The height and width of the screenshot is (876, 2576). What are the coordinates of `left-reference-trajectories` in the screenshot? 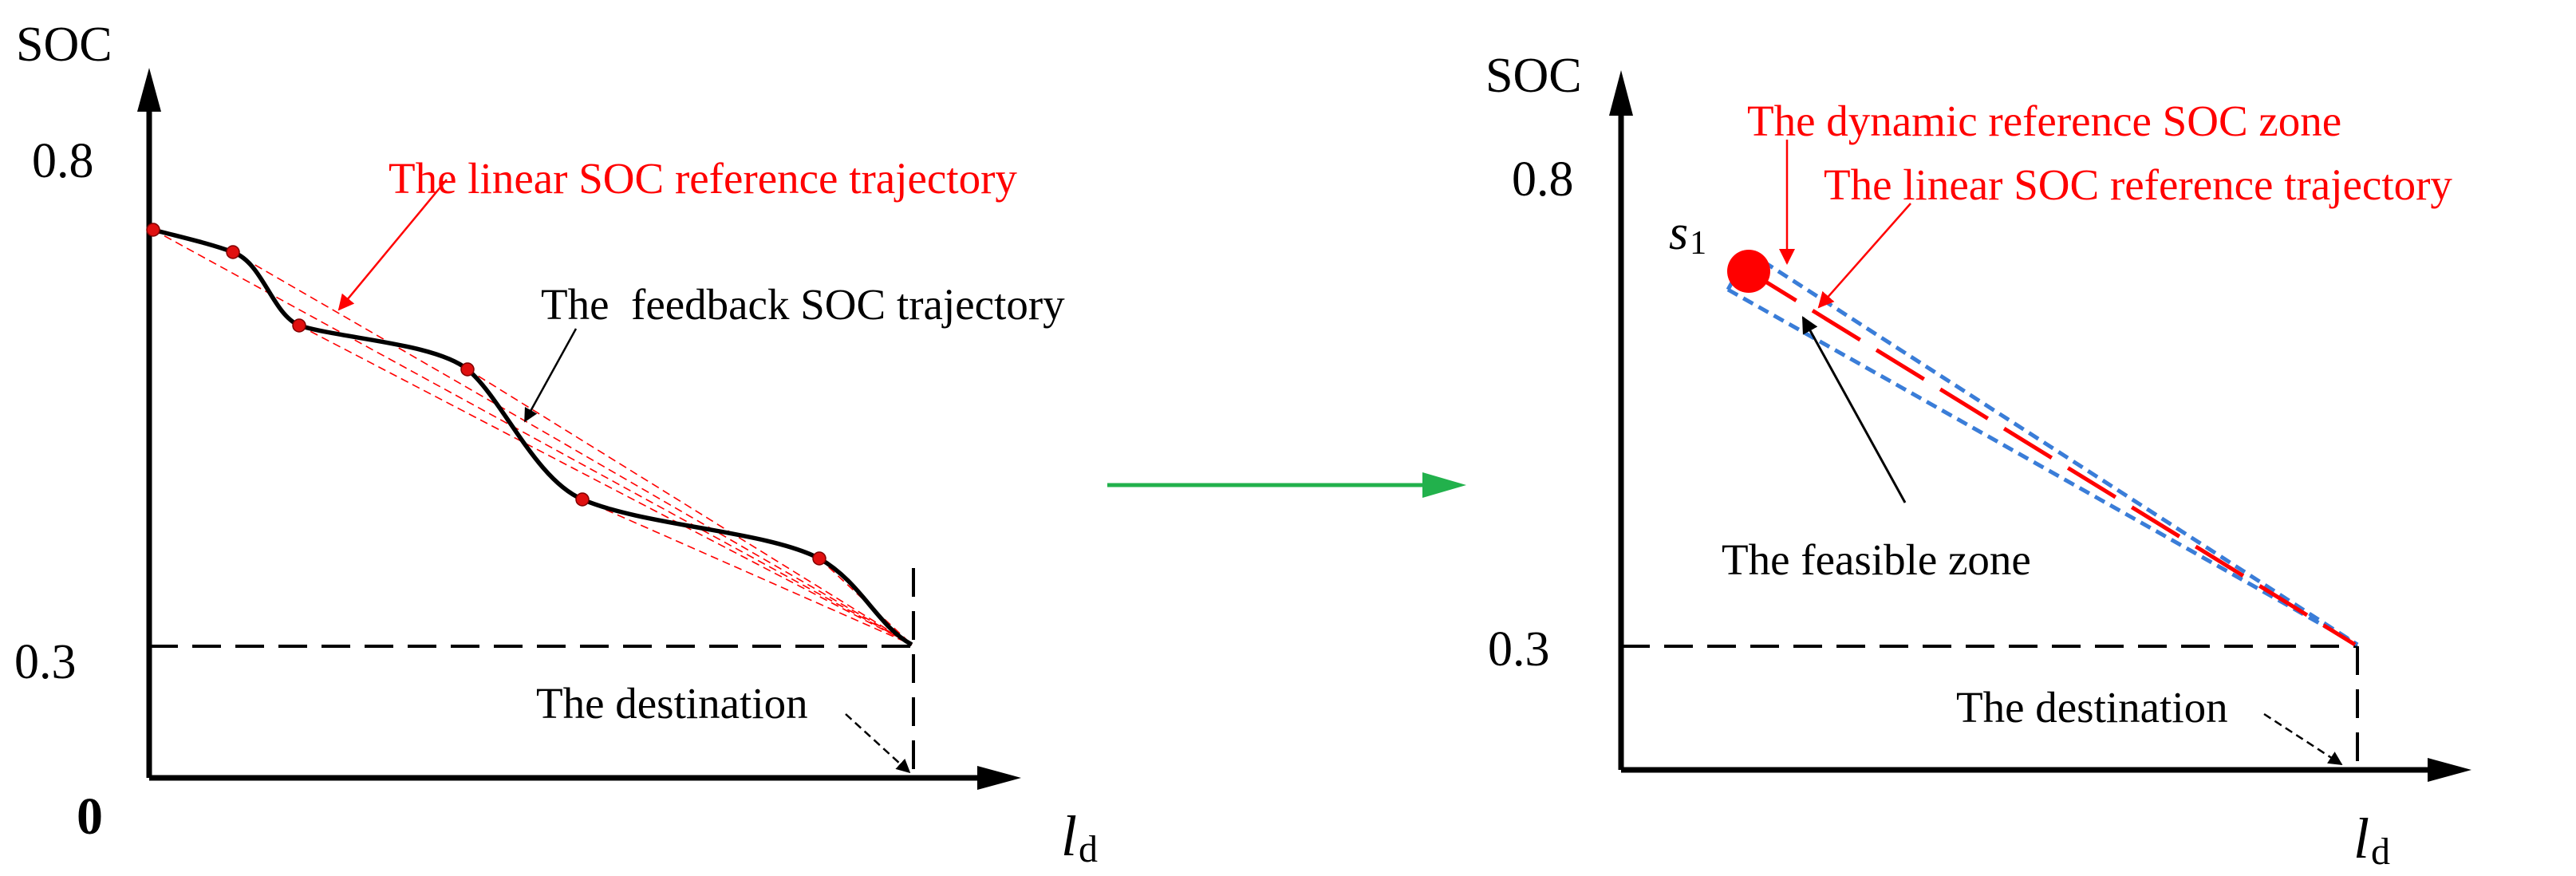 It's located at (532, 437).